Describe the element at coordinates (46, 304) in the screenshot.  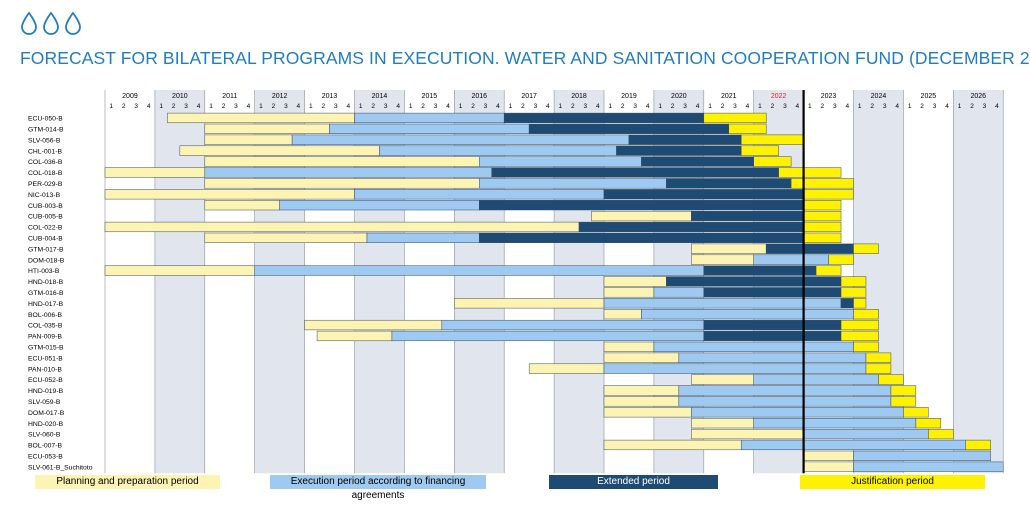
I see `row-label: HND-017-B` at that location.